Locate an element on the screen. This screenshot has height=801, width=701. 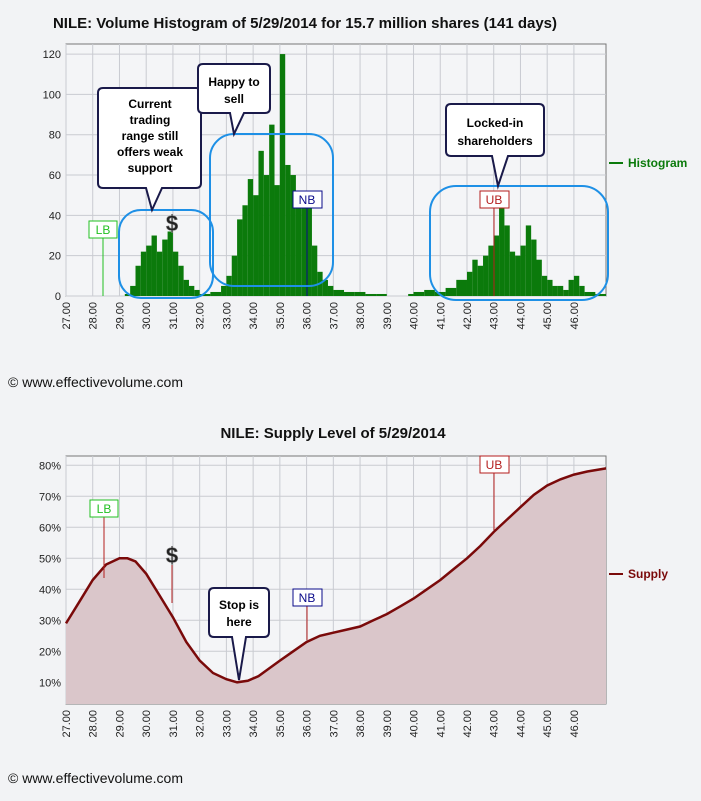
histogram-x-tick: 32.00 is located at coordinates (201, 316).